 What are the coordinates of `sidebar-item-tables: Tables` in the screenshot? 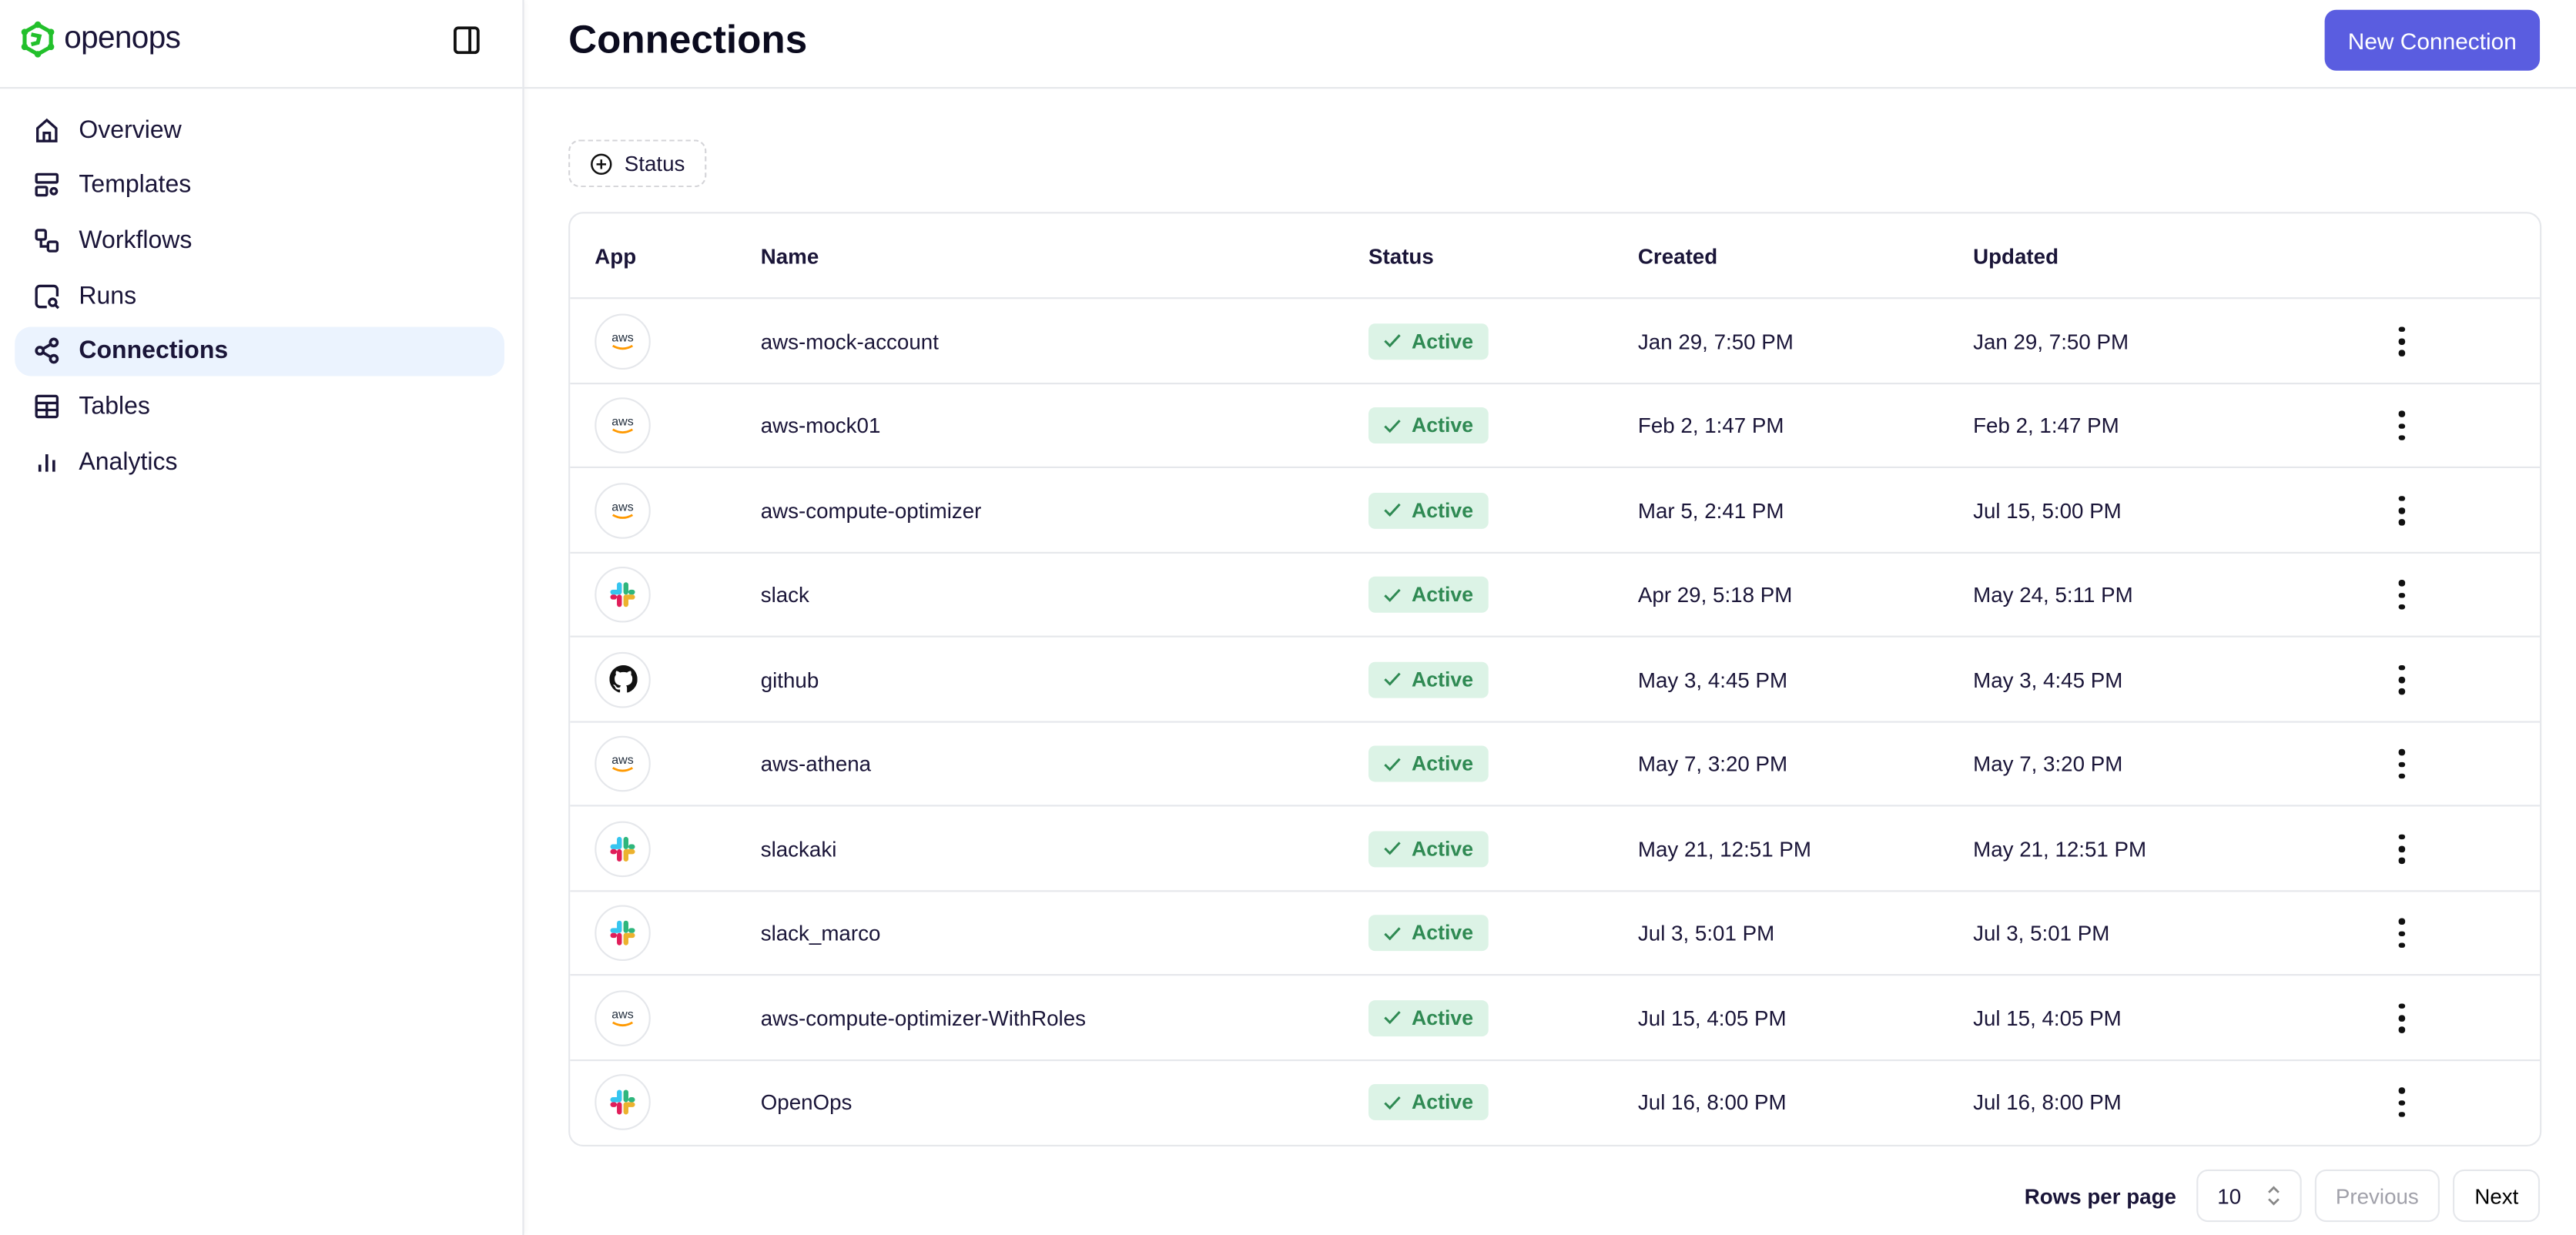 It's located at (259, 406).